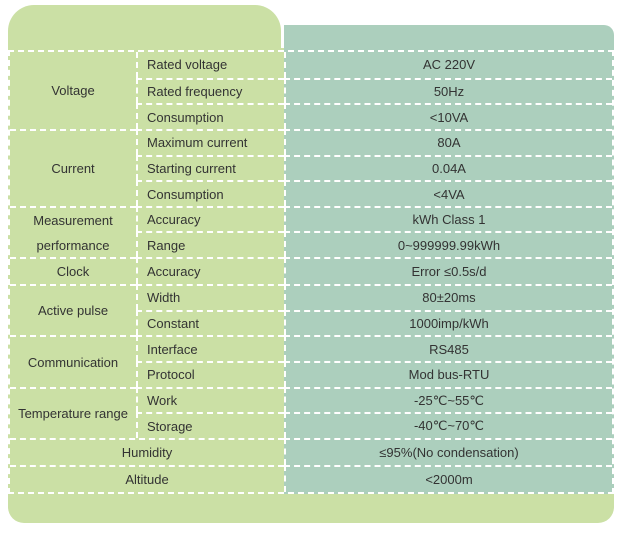 The width and height of the screenshot is (624, 535). What do you see at coordinates (147, 451) in the screenshot?
I see `row-humidity-label: Humidity` at bounding box center [147, 451].